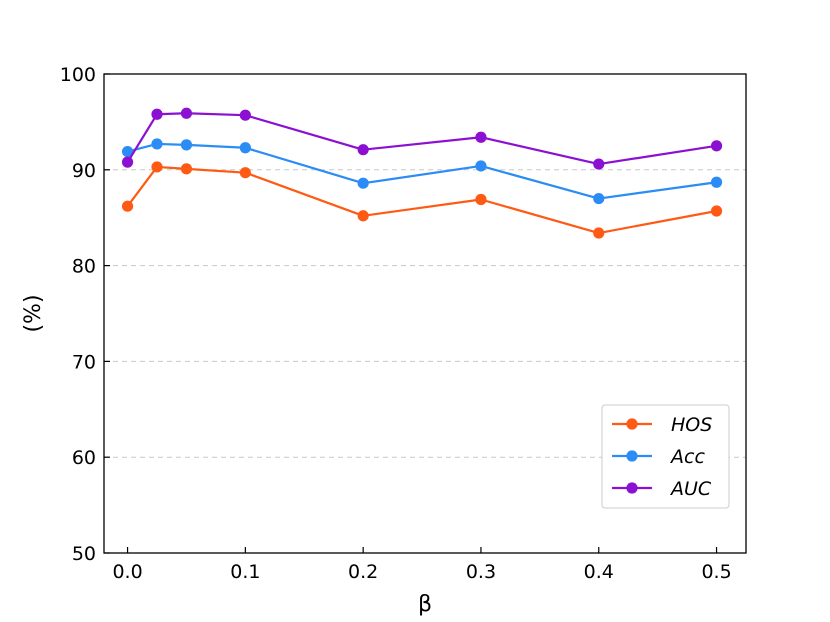 Image resolution: width=830 pixels, height=622 pixels. What do you see at coordinates (84, 362) in the screenshot?
I see `y-tick-label: 70` at bounding box center [84, 362].